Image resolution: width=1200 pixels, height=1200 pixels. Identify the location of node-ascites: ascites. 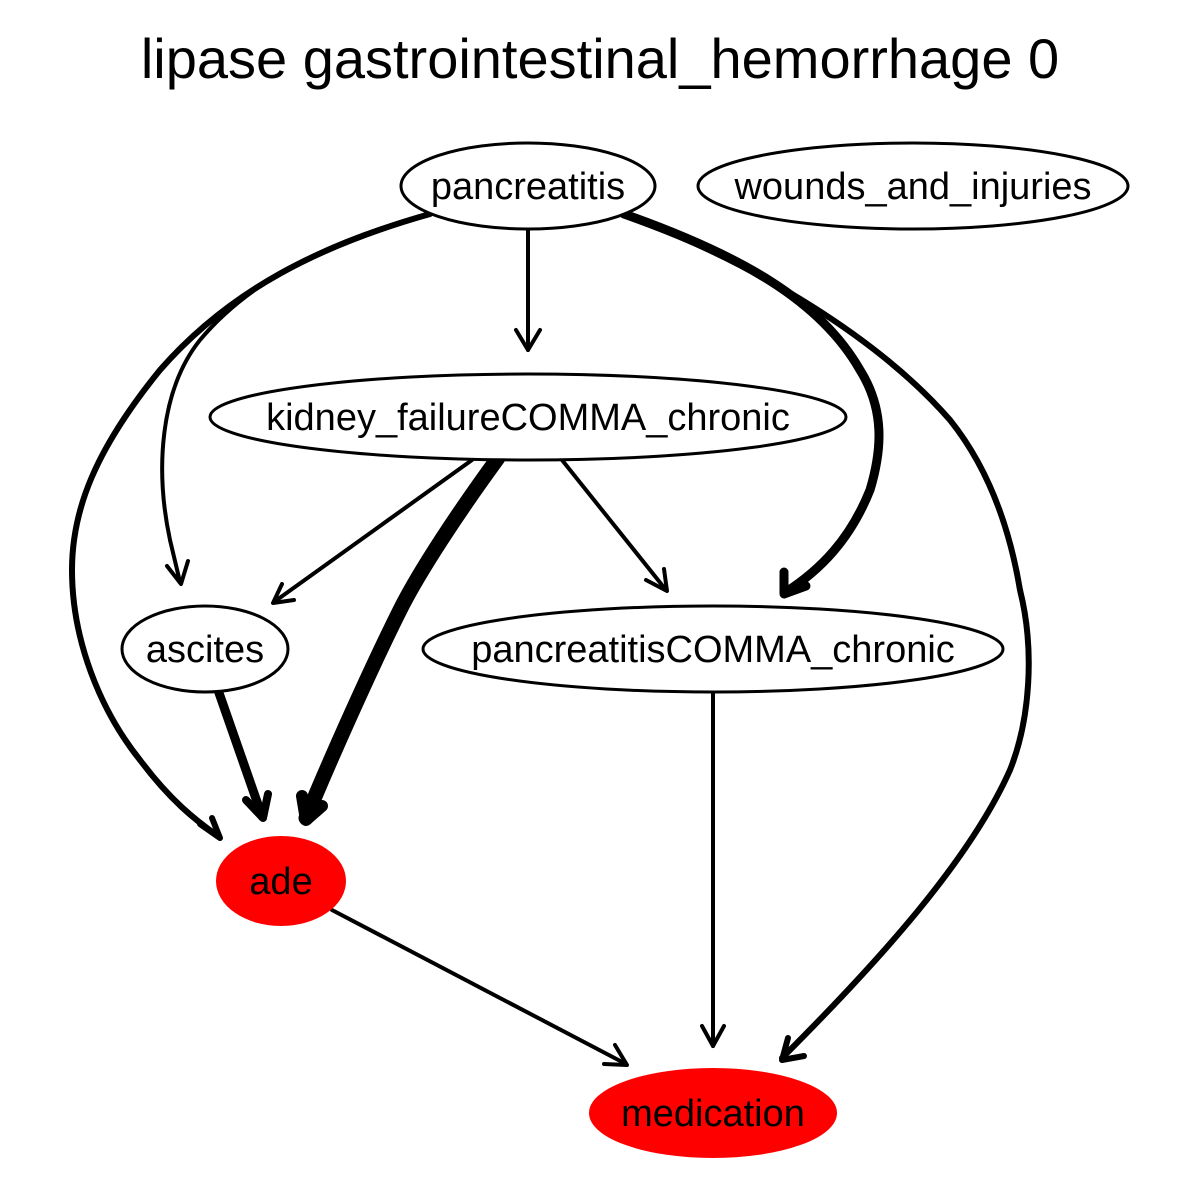
(205, 649).